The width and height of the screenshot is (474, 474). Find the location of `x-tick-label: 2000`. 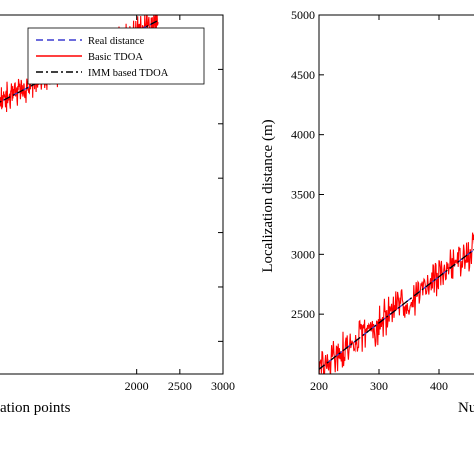

x-tick-label: 2000 is located at coordinates (137, 386).